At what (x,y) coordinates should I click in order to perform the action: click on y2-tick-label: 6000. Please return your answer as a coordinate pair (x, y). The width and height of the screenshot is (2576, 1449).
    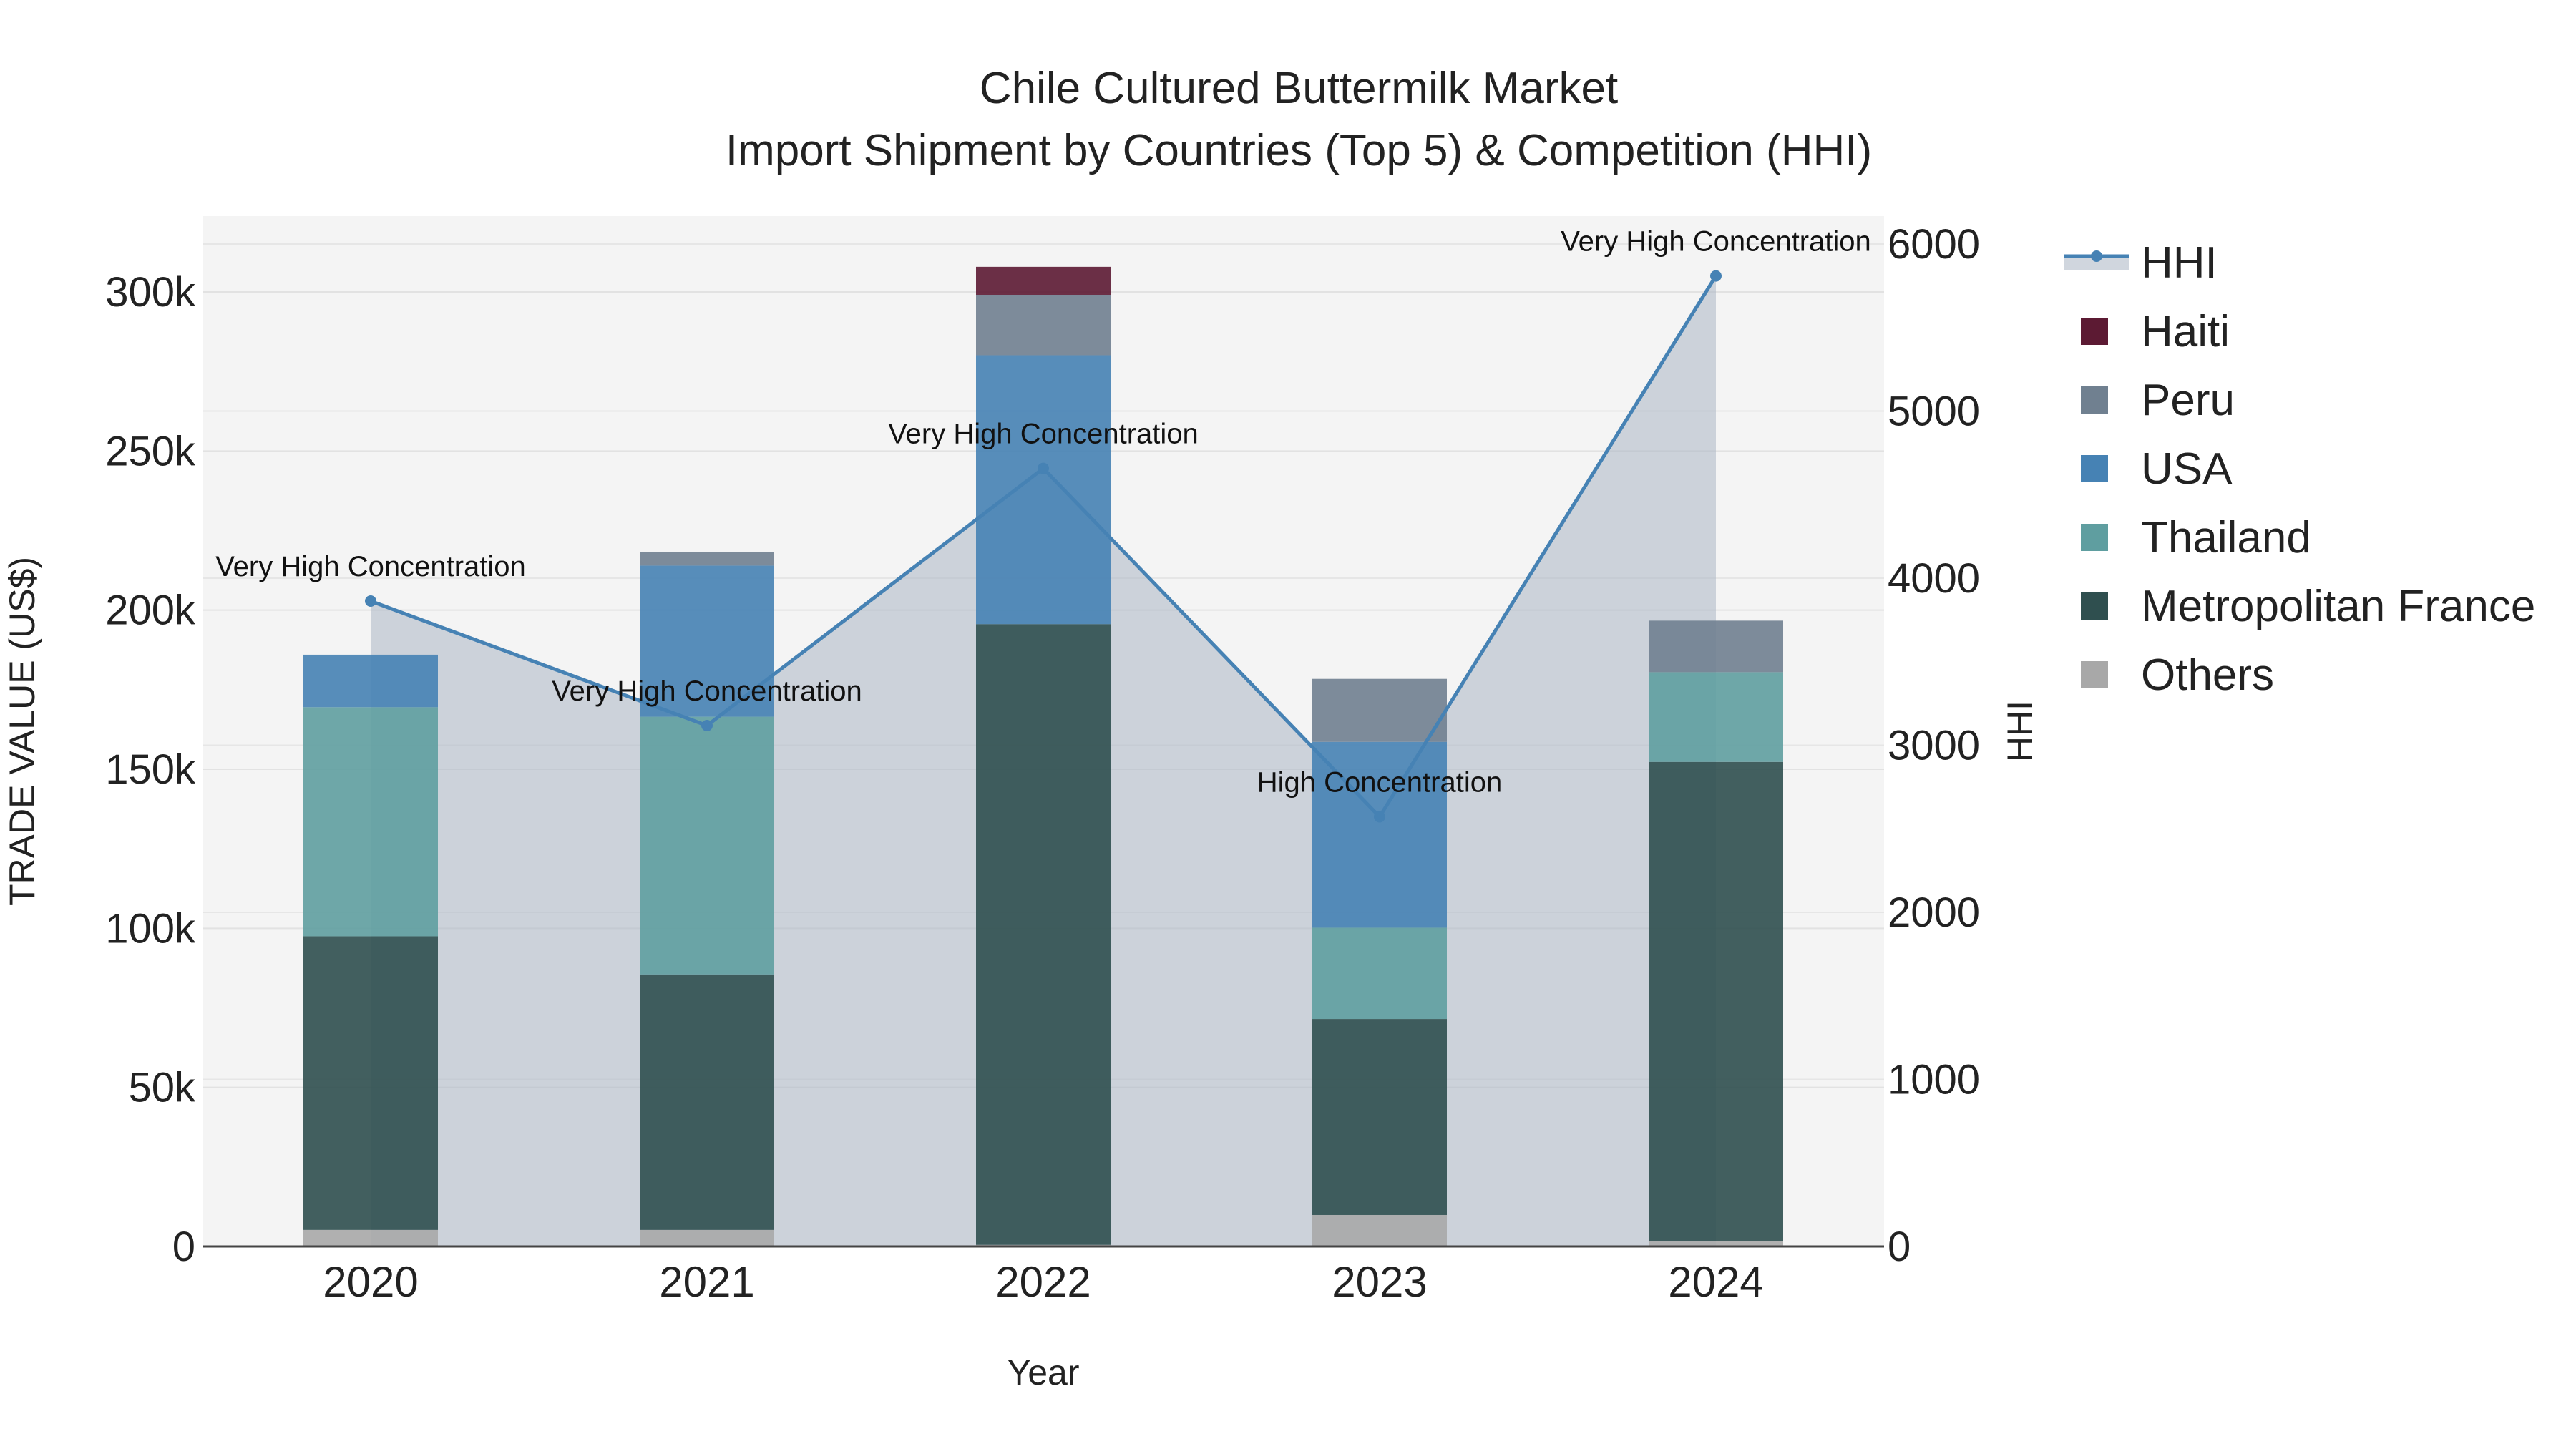
    Looking at the image, I should click on (1934, 244).